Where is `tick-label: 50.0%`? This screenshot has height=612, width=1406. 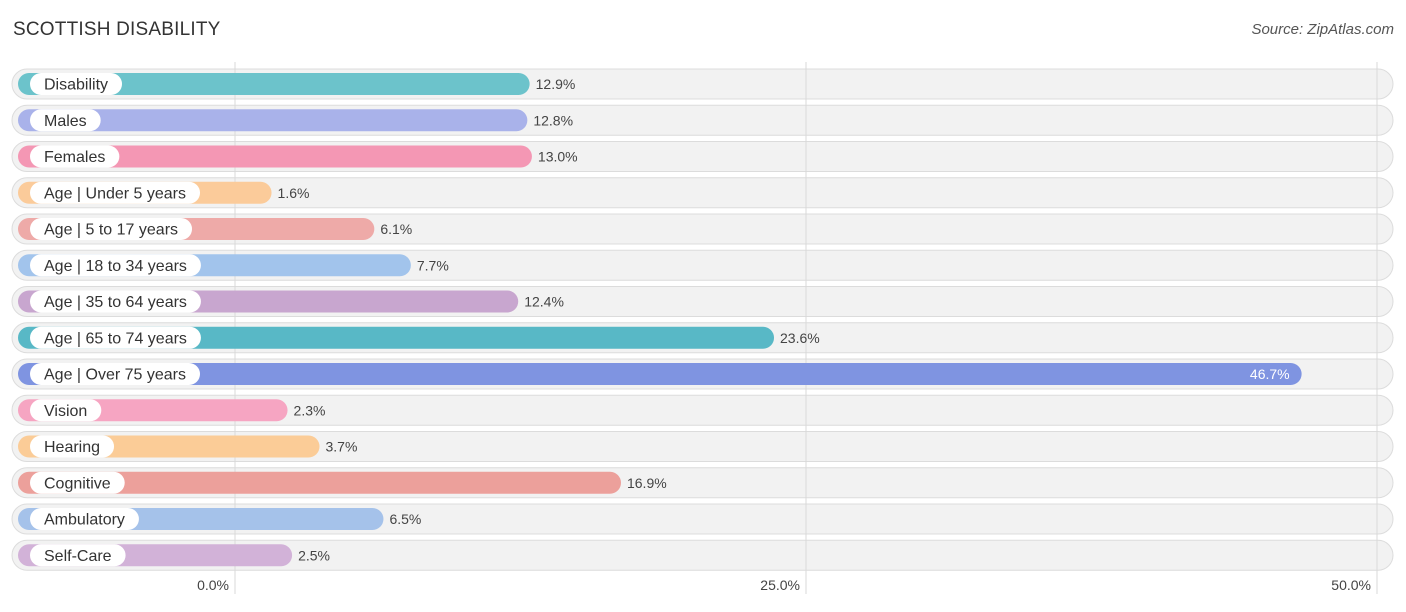
tick-label: 50.0% is located at coordinates (1351, 585).